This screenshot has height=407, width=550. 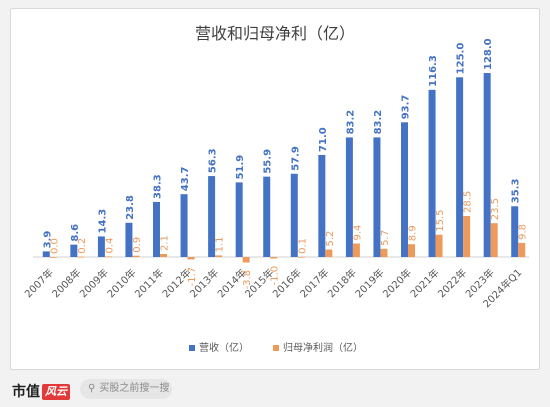 What do you see at coordinates (185, 178) in the screenshot?
I see `revenue-data-label: 43.7` at bounding box center [185, 178].